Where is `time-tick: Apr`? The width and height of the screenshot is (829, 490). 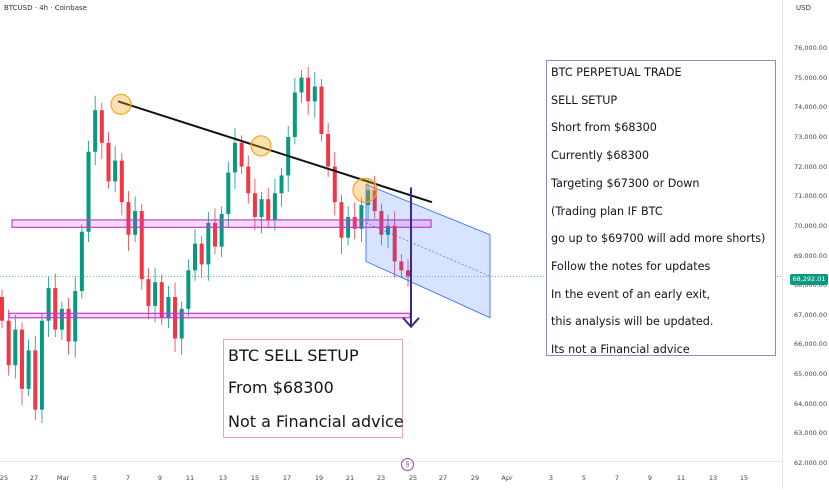
time-tick: Apr is located at coordinates (507, 478).